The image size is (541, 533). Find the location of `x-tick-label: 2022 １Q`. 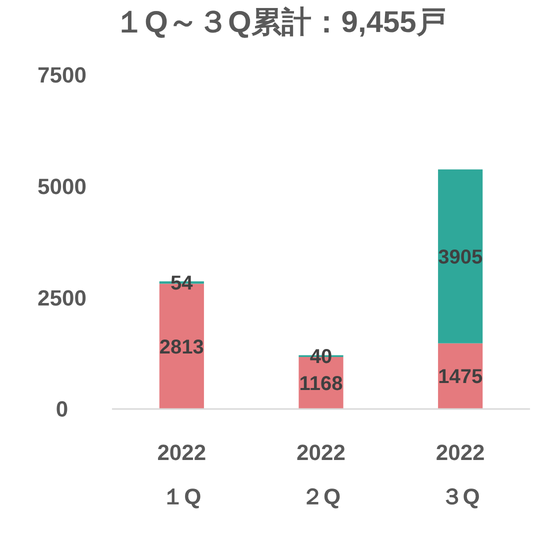

x-tick-label: 2022 １Q is located at coordinates (181, 474).